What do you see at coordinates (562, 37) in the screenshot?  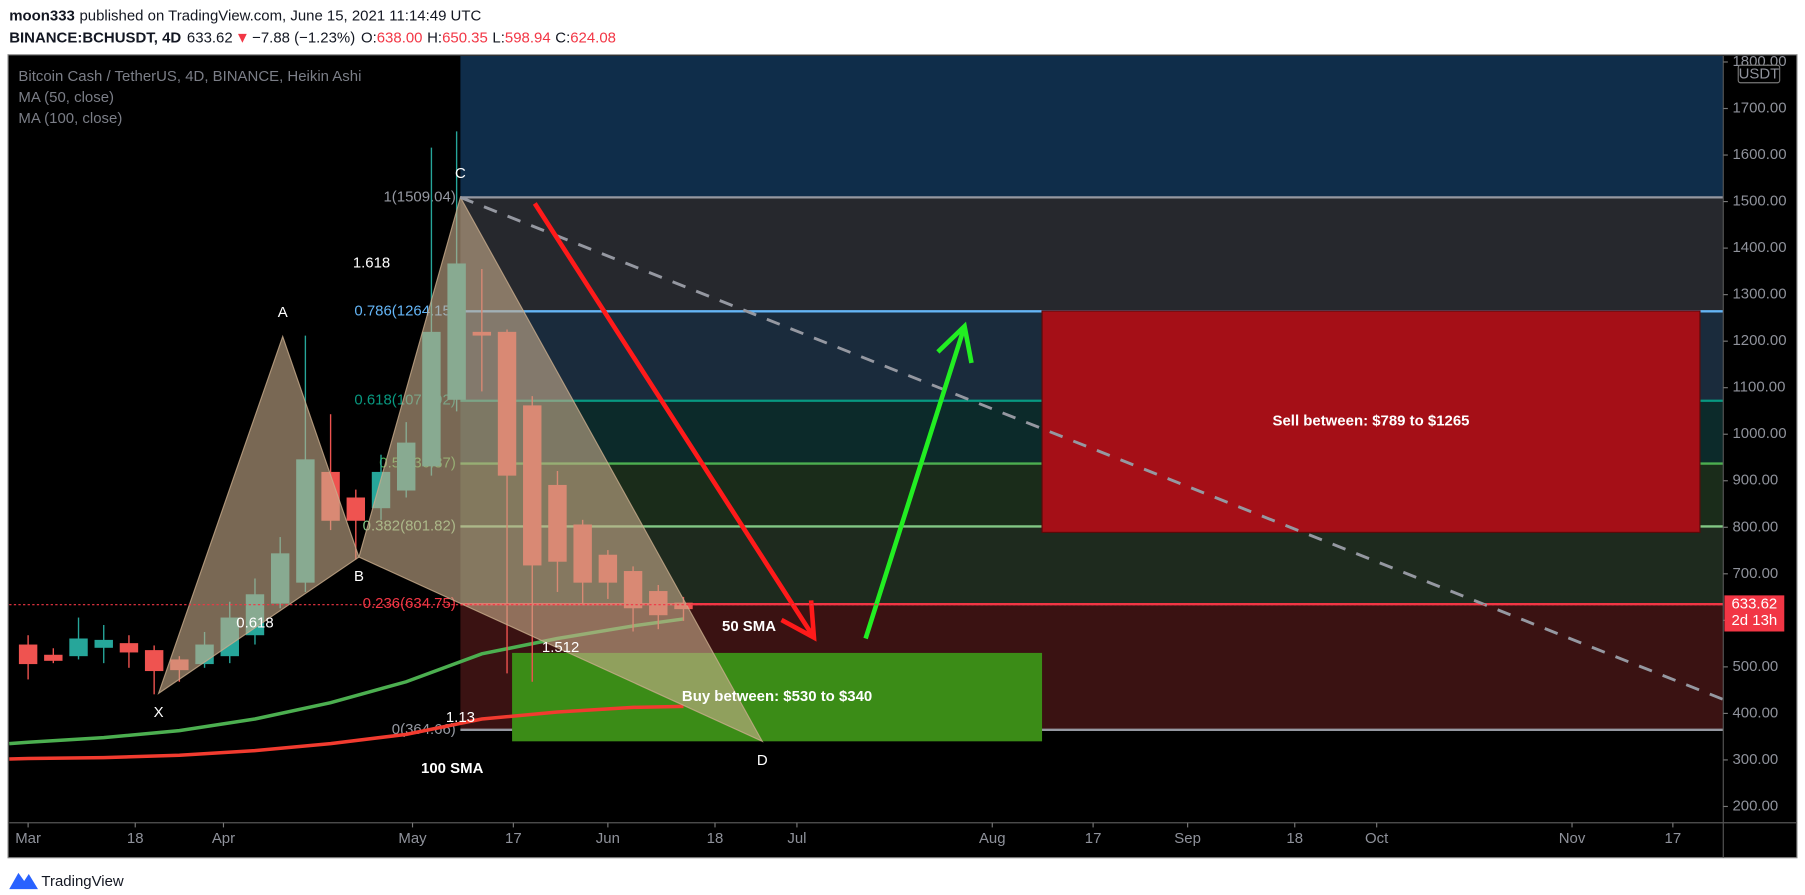 I see `ohlc-key: C:` at bounding box center [562, 37].